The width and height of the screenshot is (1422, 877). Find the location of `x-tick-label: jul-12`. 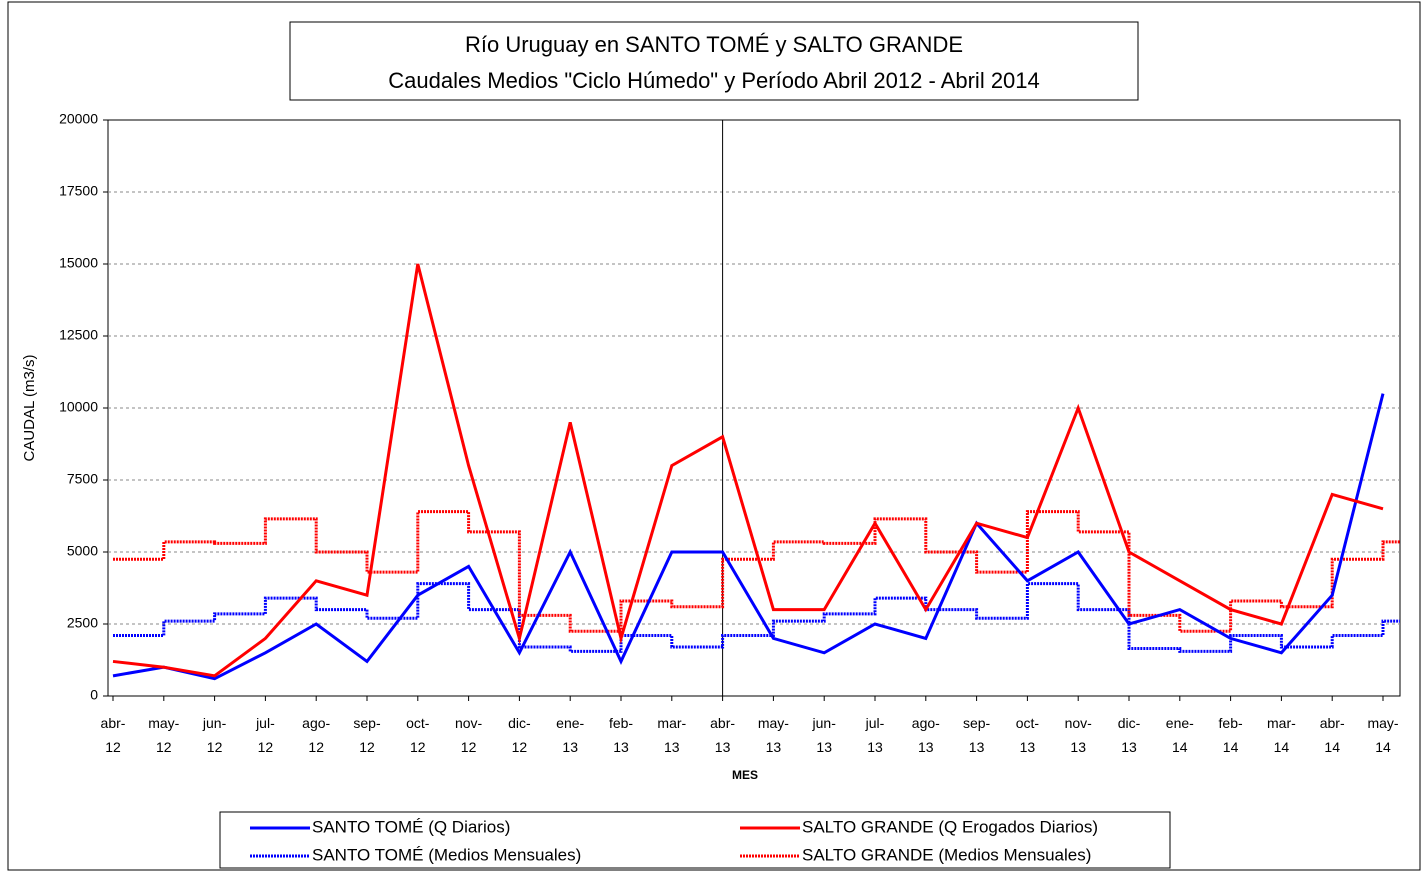

x-tick-label: jul-12 is located at coordinates (265, 735).